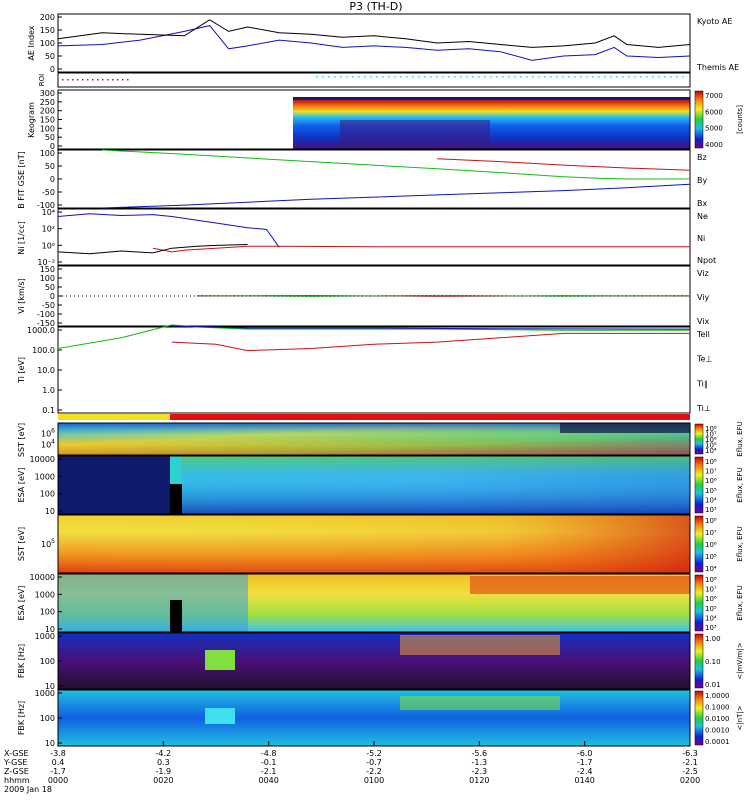  What do you see at coordinates (585, 753) in the screenshot?
I see `x-axis-label-x: -6.0` at bounding box center [585, 753].